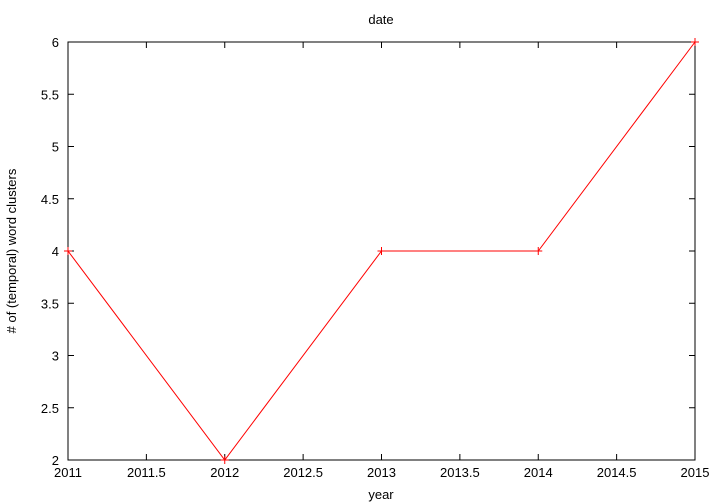  Describe the element at coordinates (303, 472) in the screenshot. I see `x-tick-label-3: 2012.5` at that location.